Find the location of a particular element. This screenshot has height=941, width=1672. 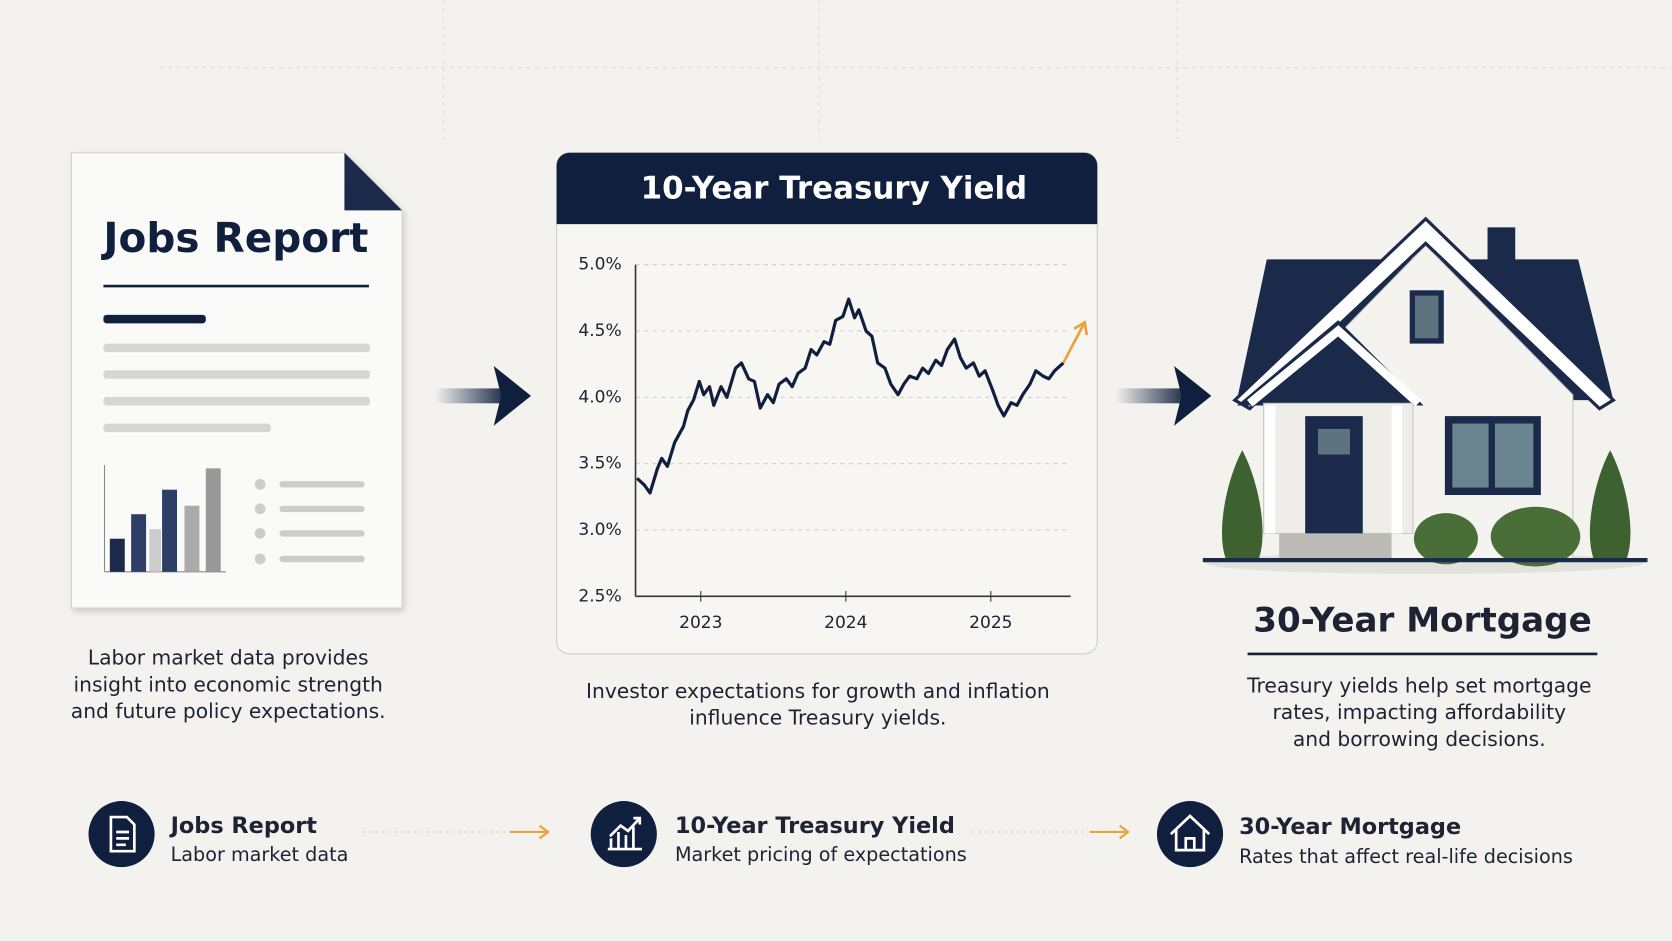

x-tick-label: 2025 is located at coordinates (990, 623).